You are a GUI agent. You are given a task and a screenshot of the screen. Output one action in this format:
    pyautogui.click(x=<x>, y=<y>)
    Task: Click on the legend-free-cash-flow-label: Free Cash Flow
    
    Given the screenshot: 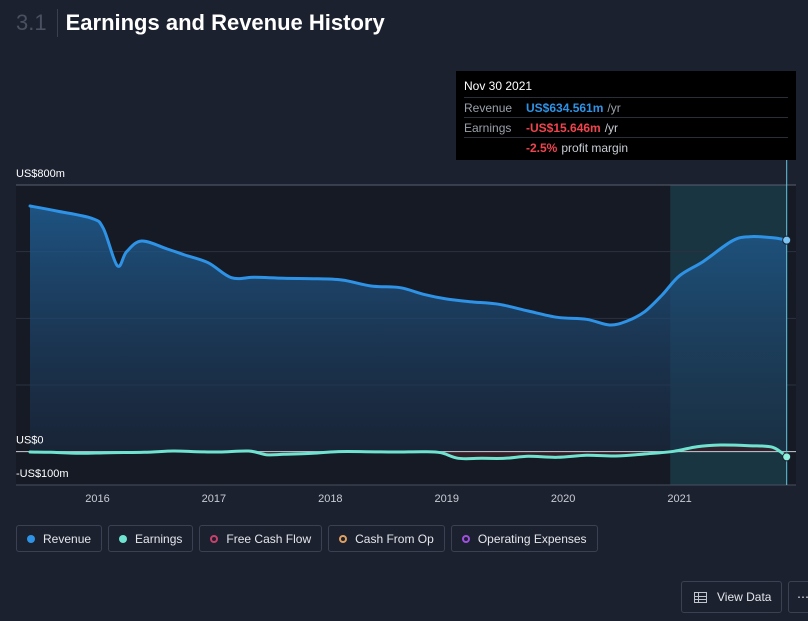 What is the action you would take?
    pyautogui.click(x=269, y=538)
    